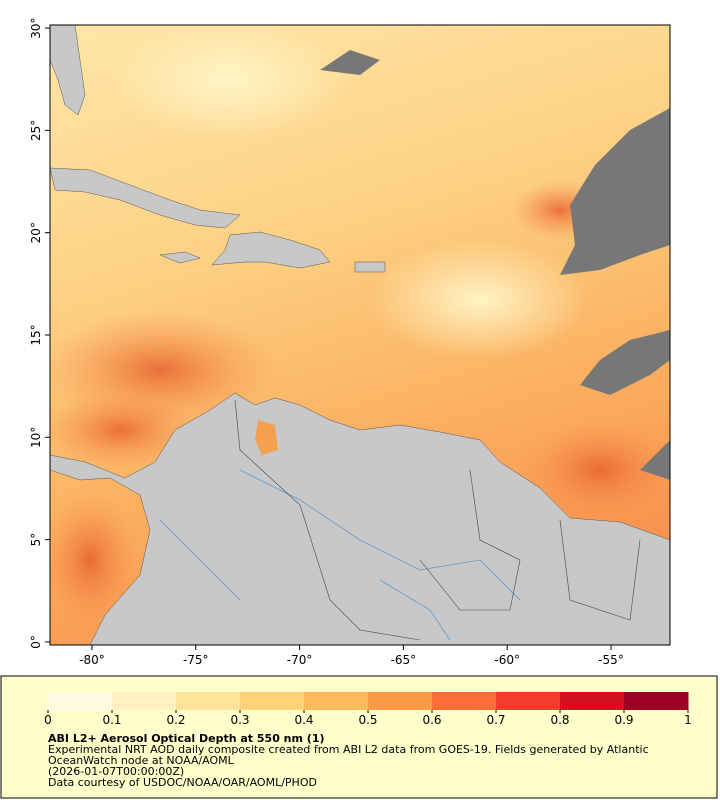  Describe the element at coordinates (68, 70) in the screenshot. I see `florida` at that location.